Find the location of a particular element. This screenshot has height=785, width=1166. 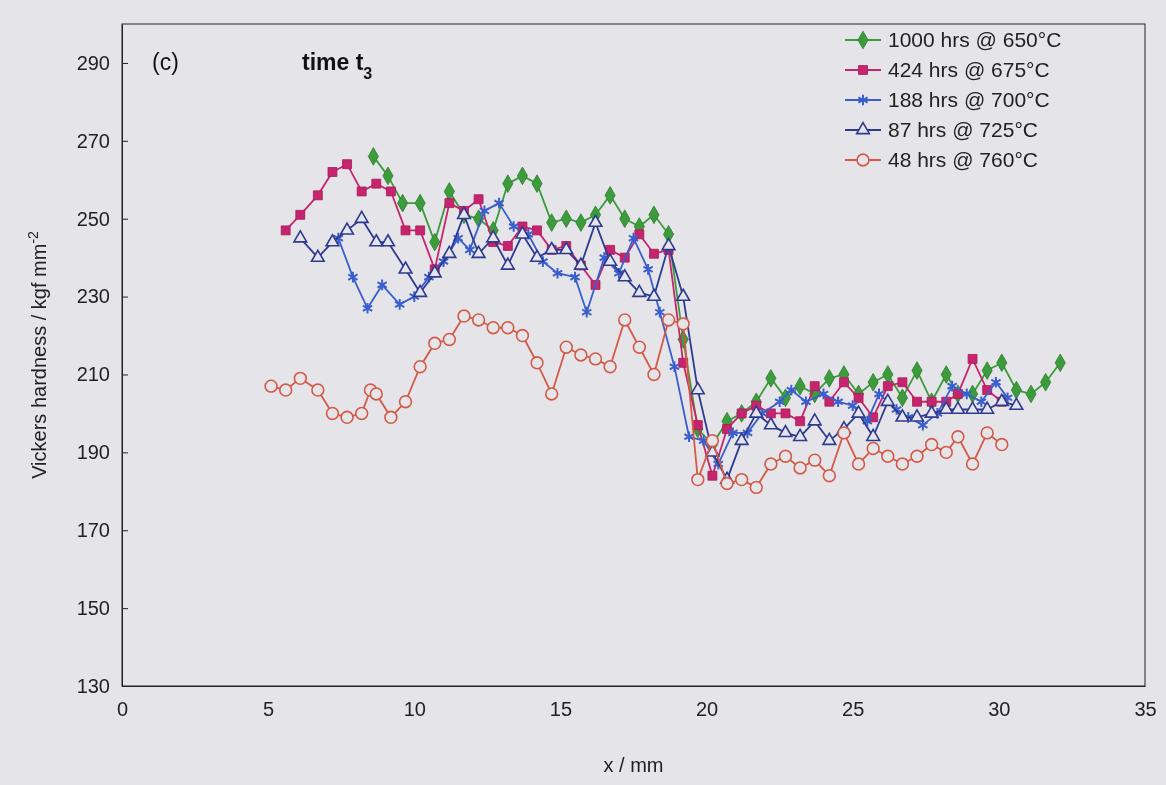

legend-label: 424 hrs @ 675°C is located at coordinates (969, 69).